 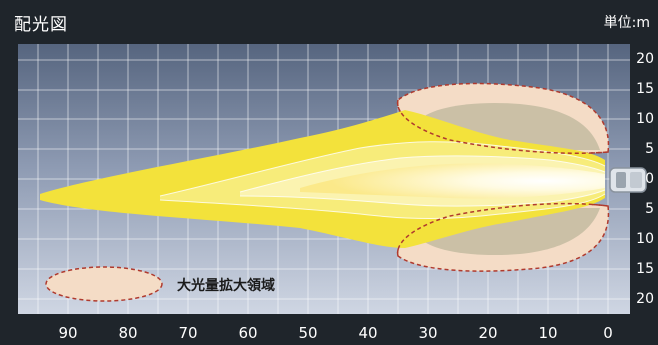 I want to click on x-tick: 90, so click(x=68, y=333).